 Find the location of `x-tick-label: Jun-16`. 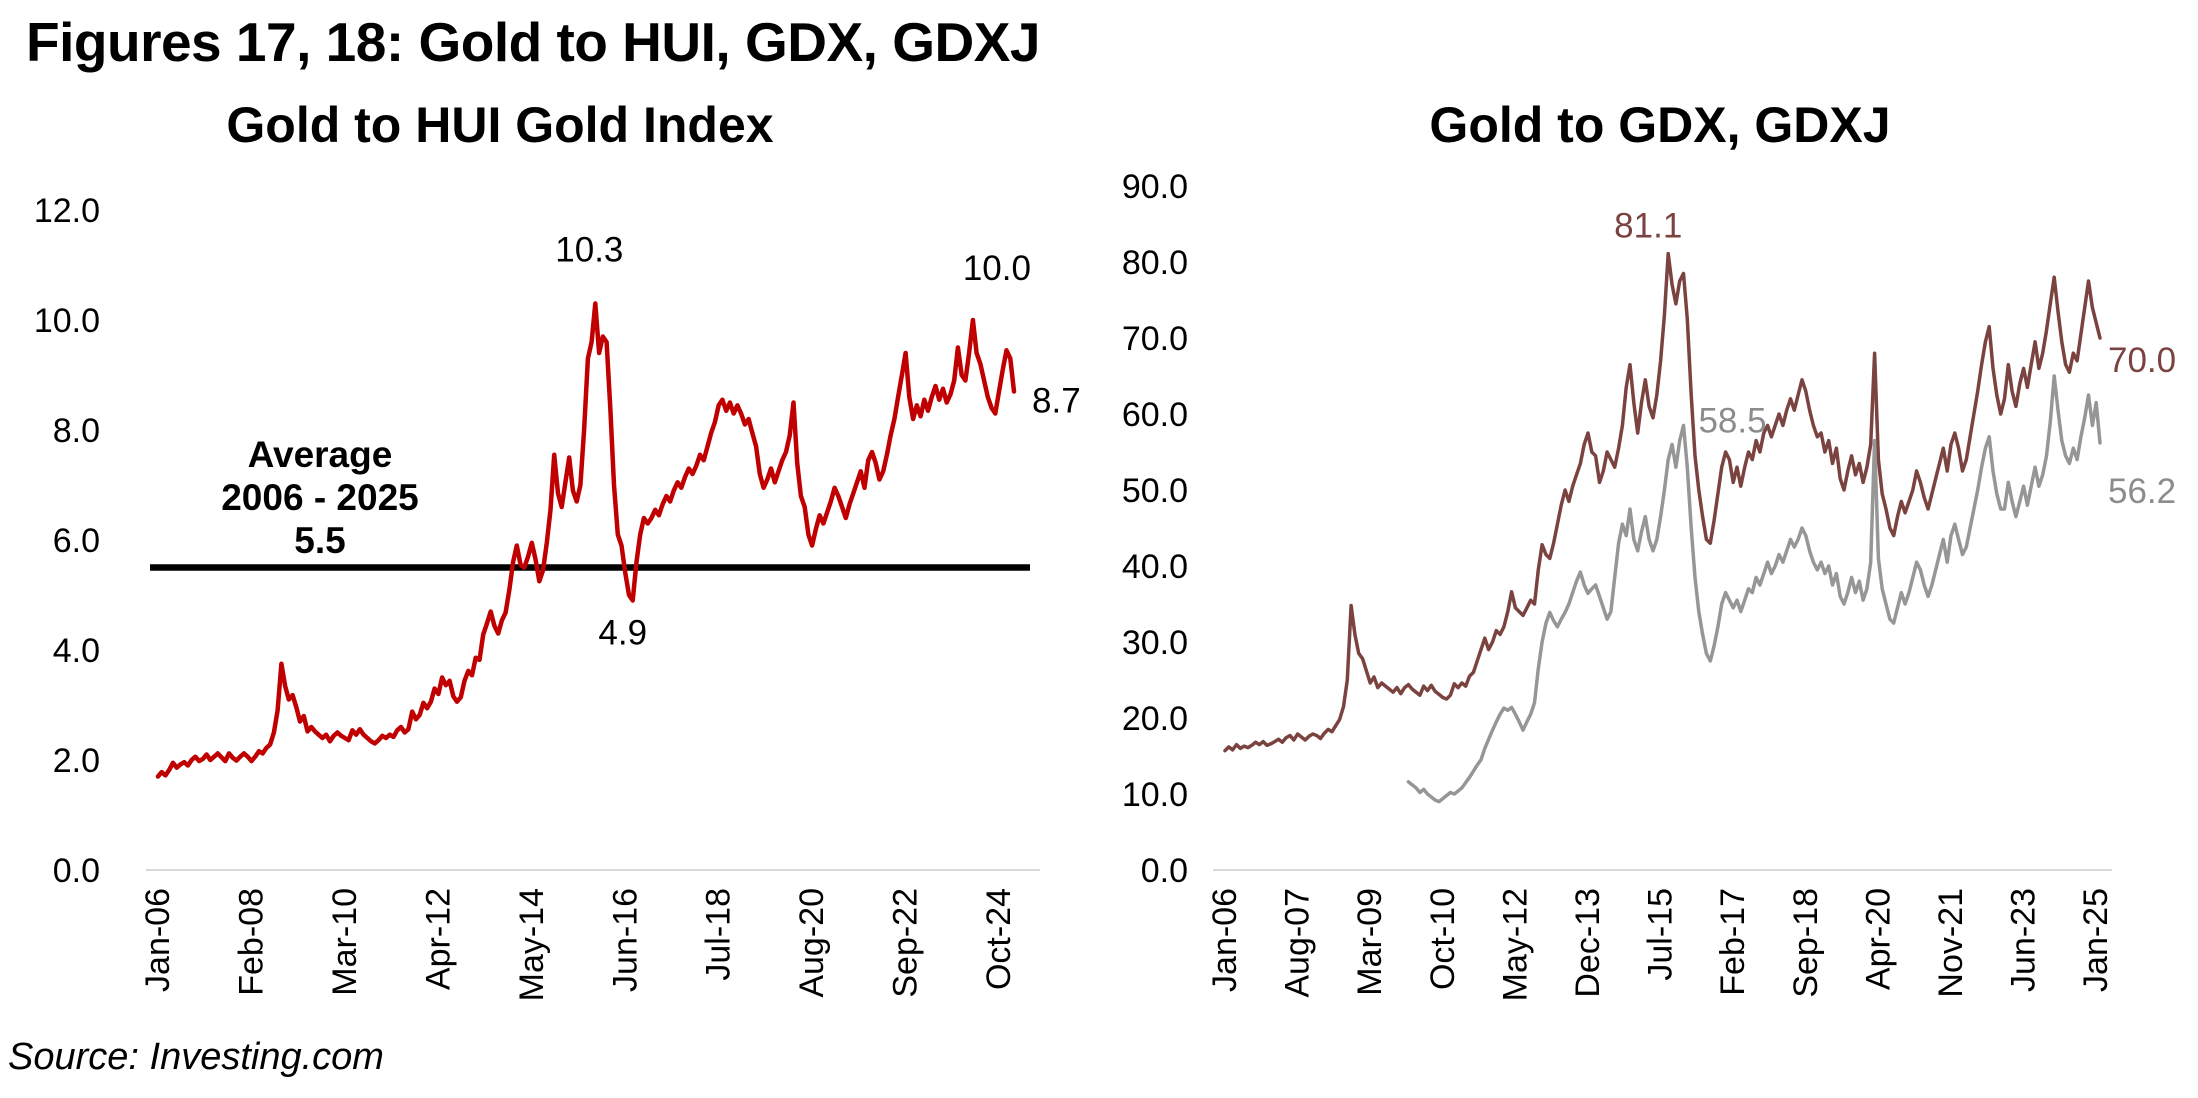

x-tick-label: Jun-16 is located at coordinates (625, 940).